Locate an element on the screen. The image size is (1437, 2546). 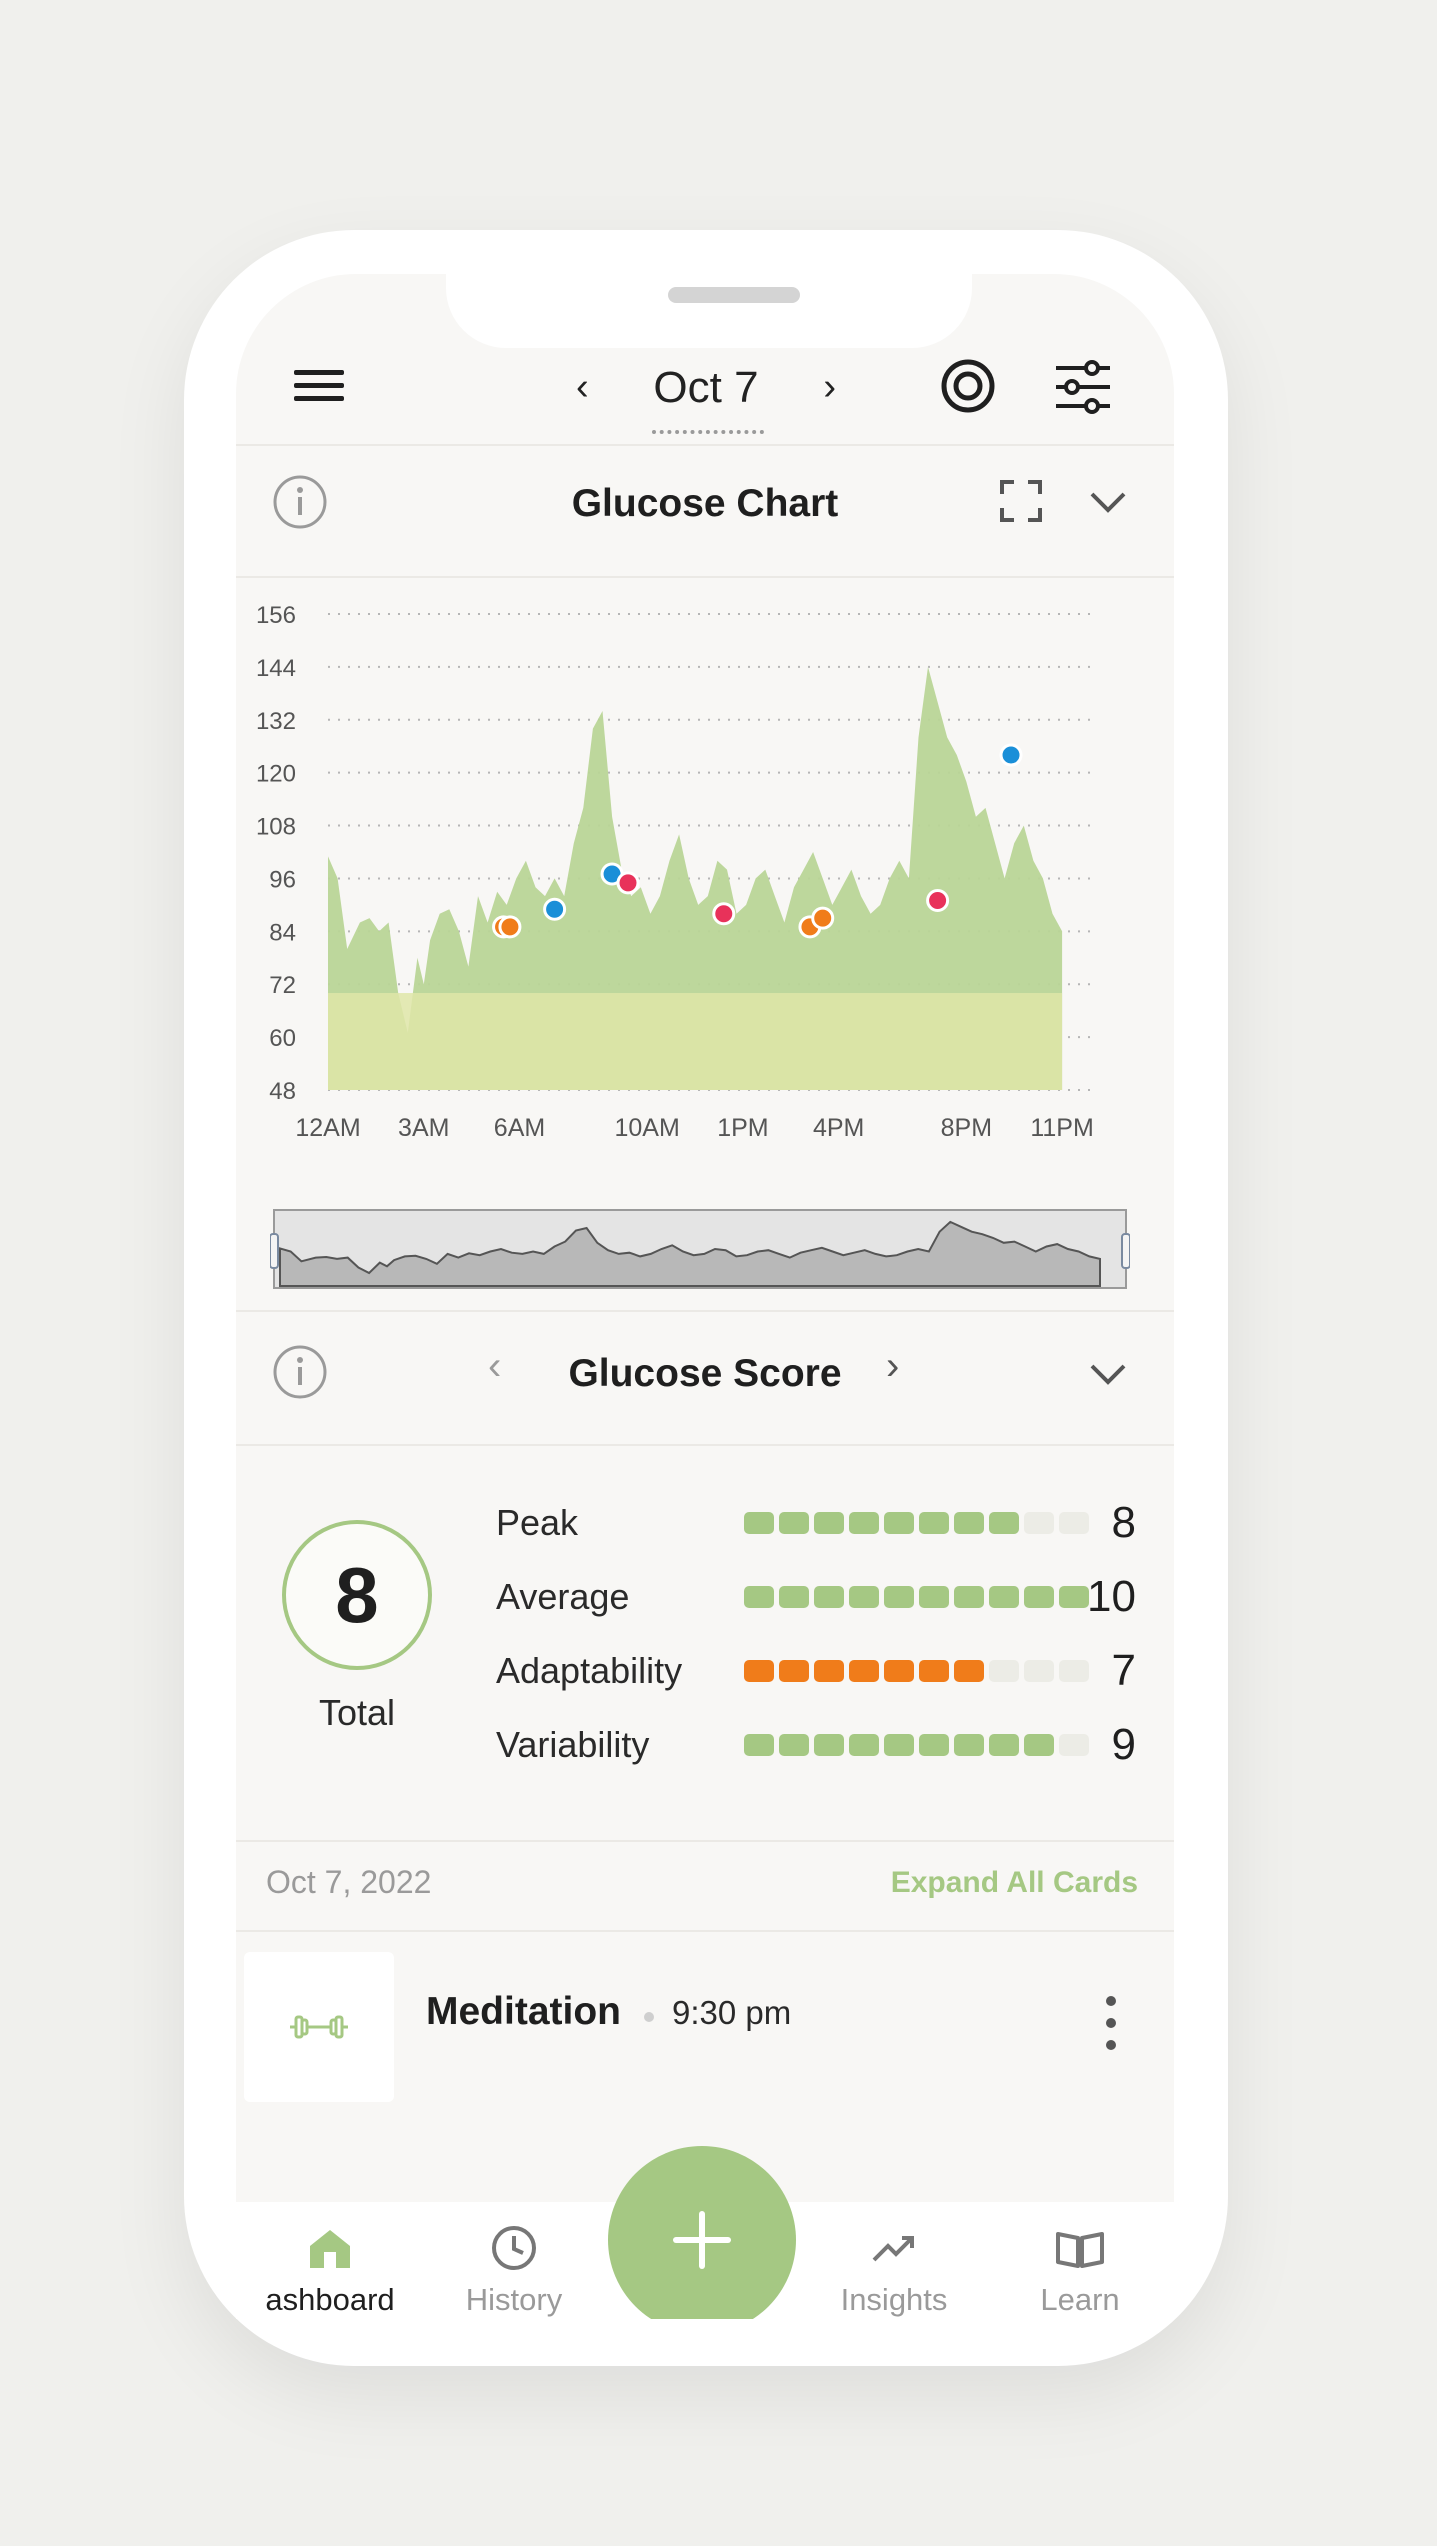
y-tick-label: 72 is located at coordinates (282, 985).